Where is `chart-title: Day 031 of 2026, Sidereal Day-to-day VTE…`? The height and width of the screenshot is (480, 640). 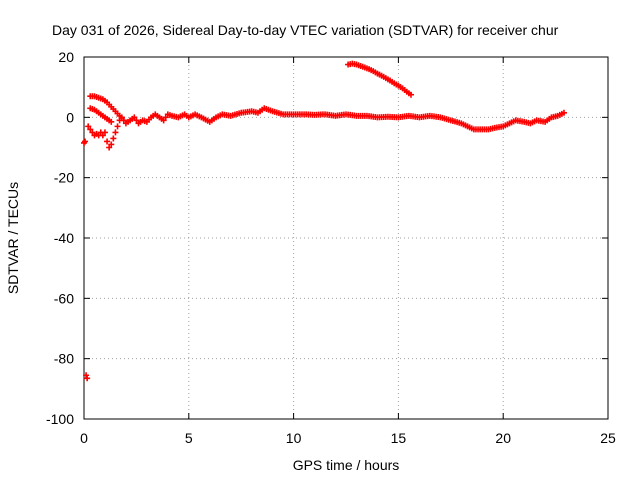
chart-title: Day 031 of 2026, Sidereal Day-to-day VTE… is located at coordinates (305, 30).